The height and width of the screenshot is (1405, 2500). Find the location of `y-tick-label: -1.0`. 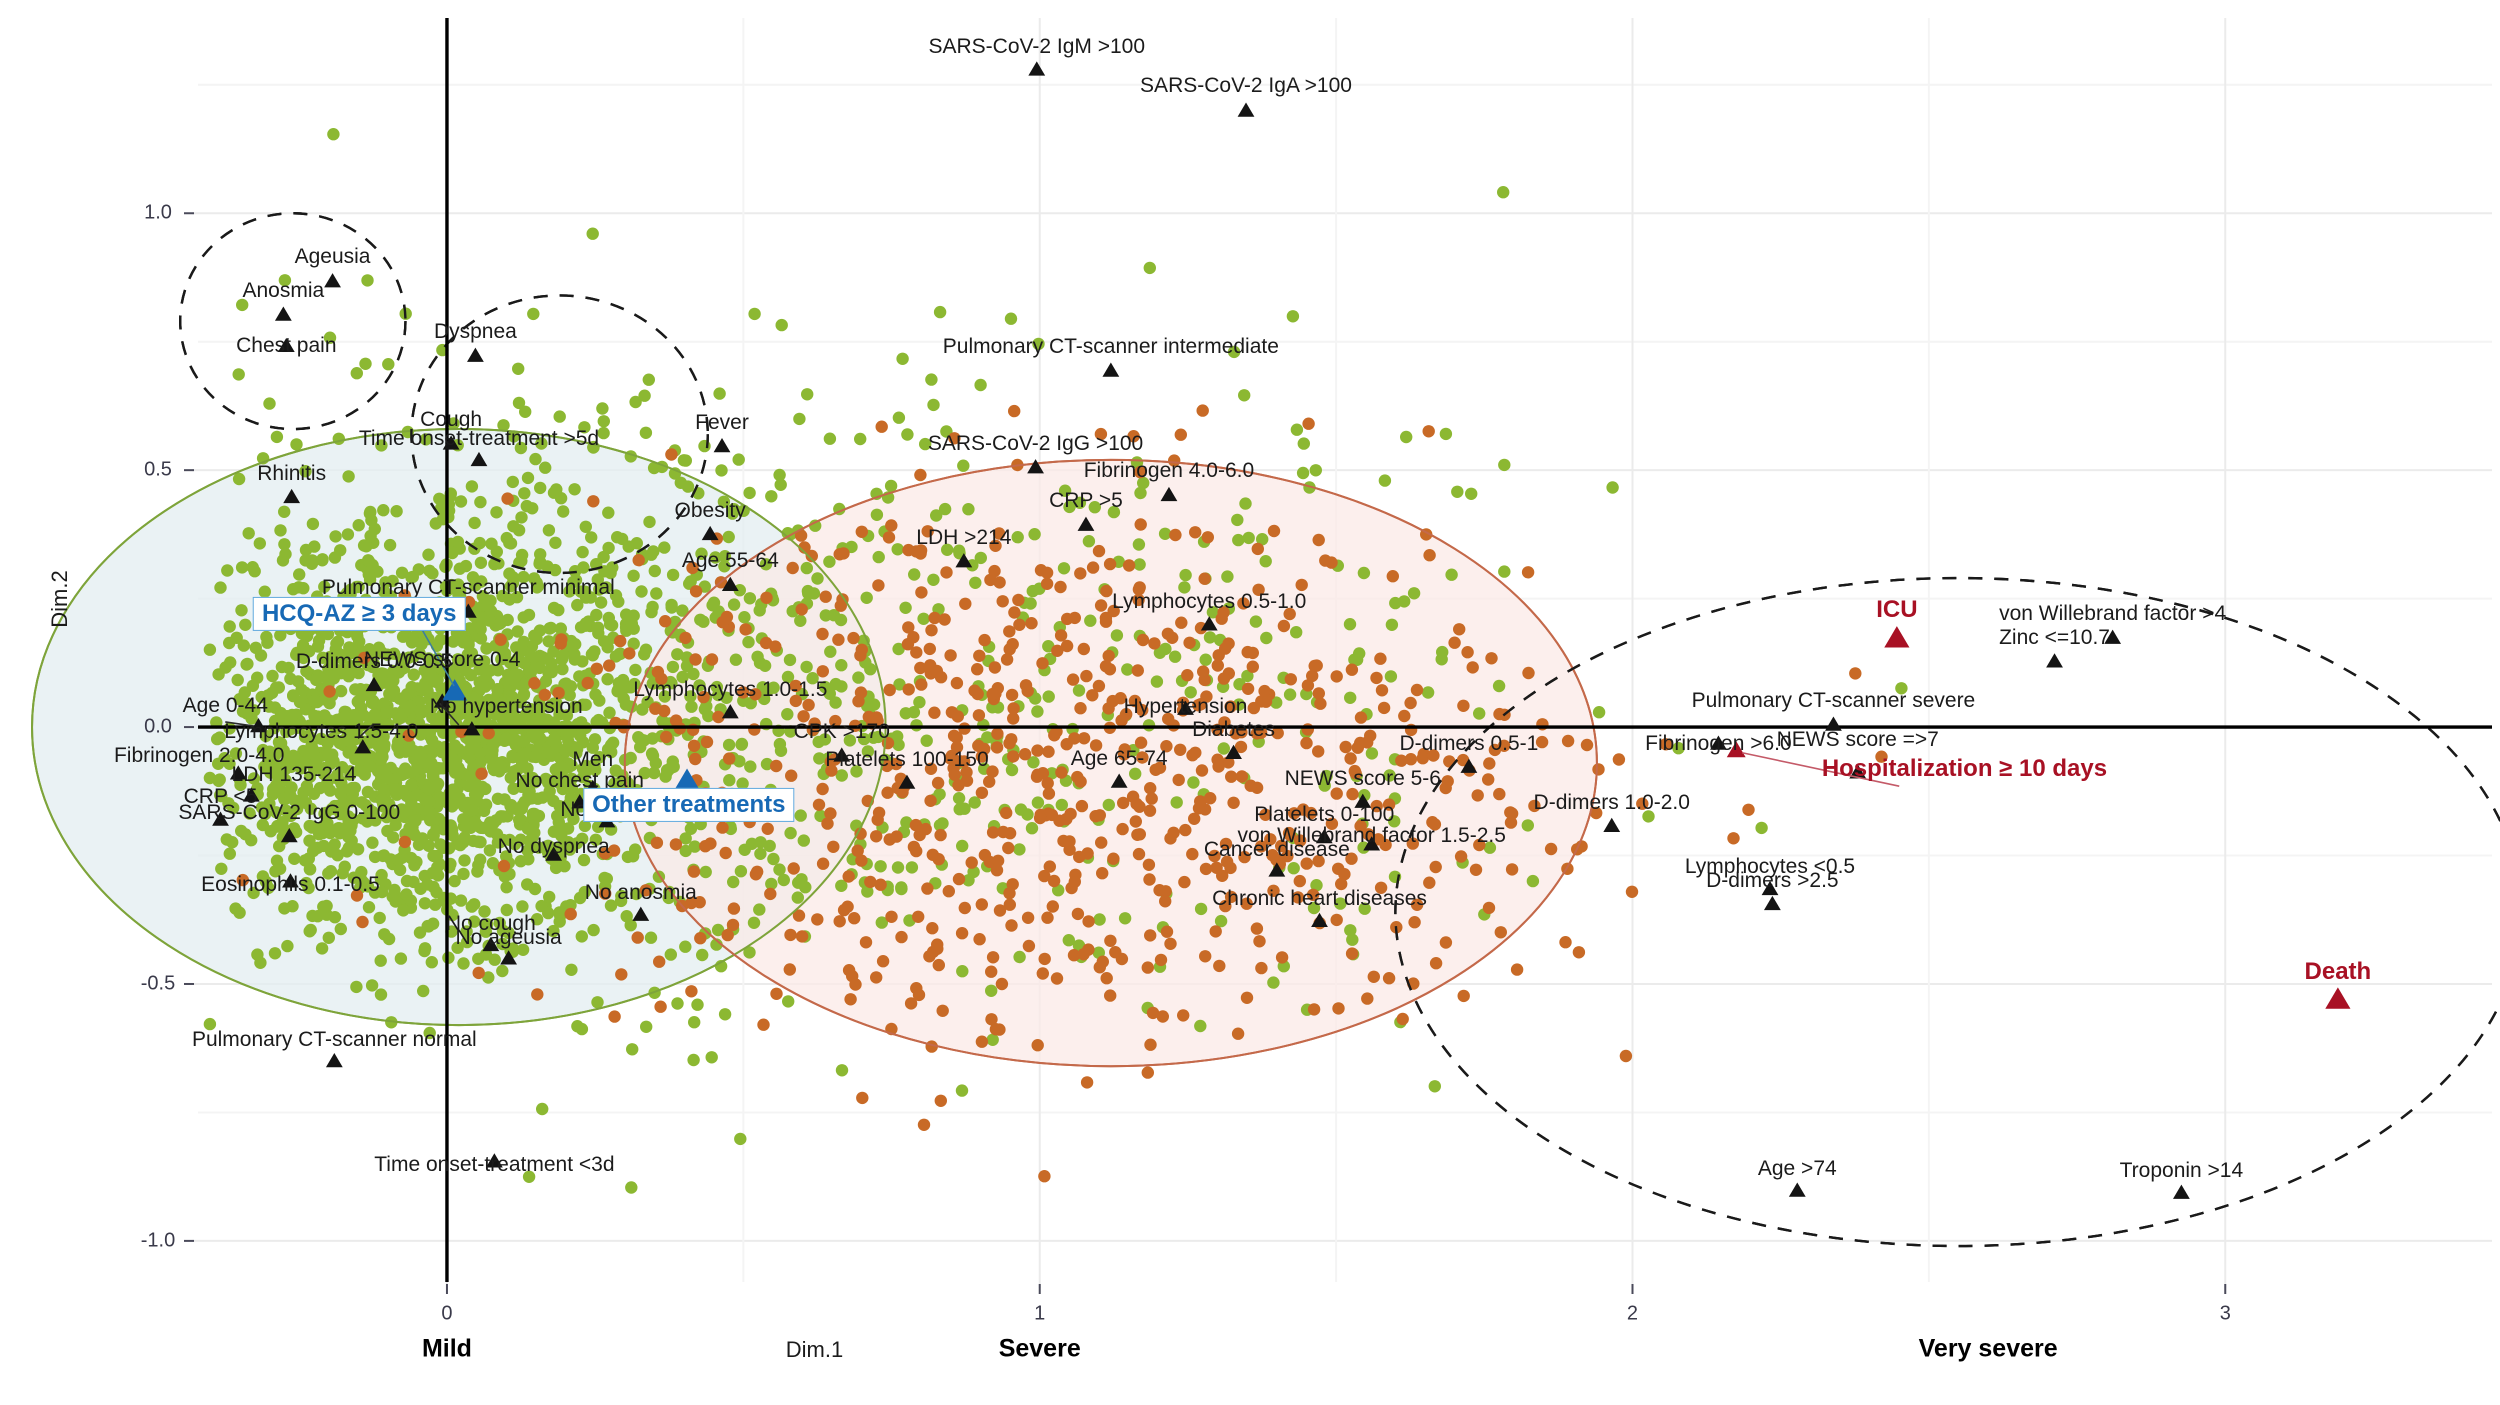

y-tick-label: -1.0 is located at coordinates (158, 1240).